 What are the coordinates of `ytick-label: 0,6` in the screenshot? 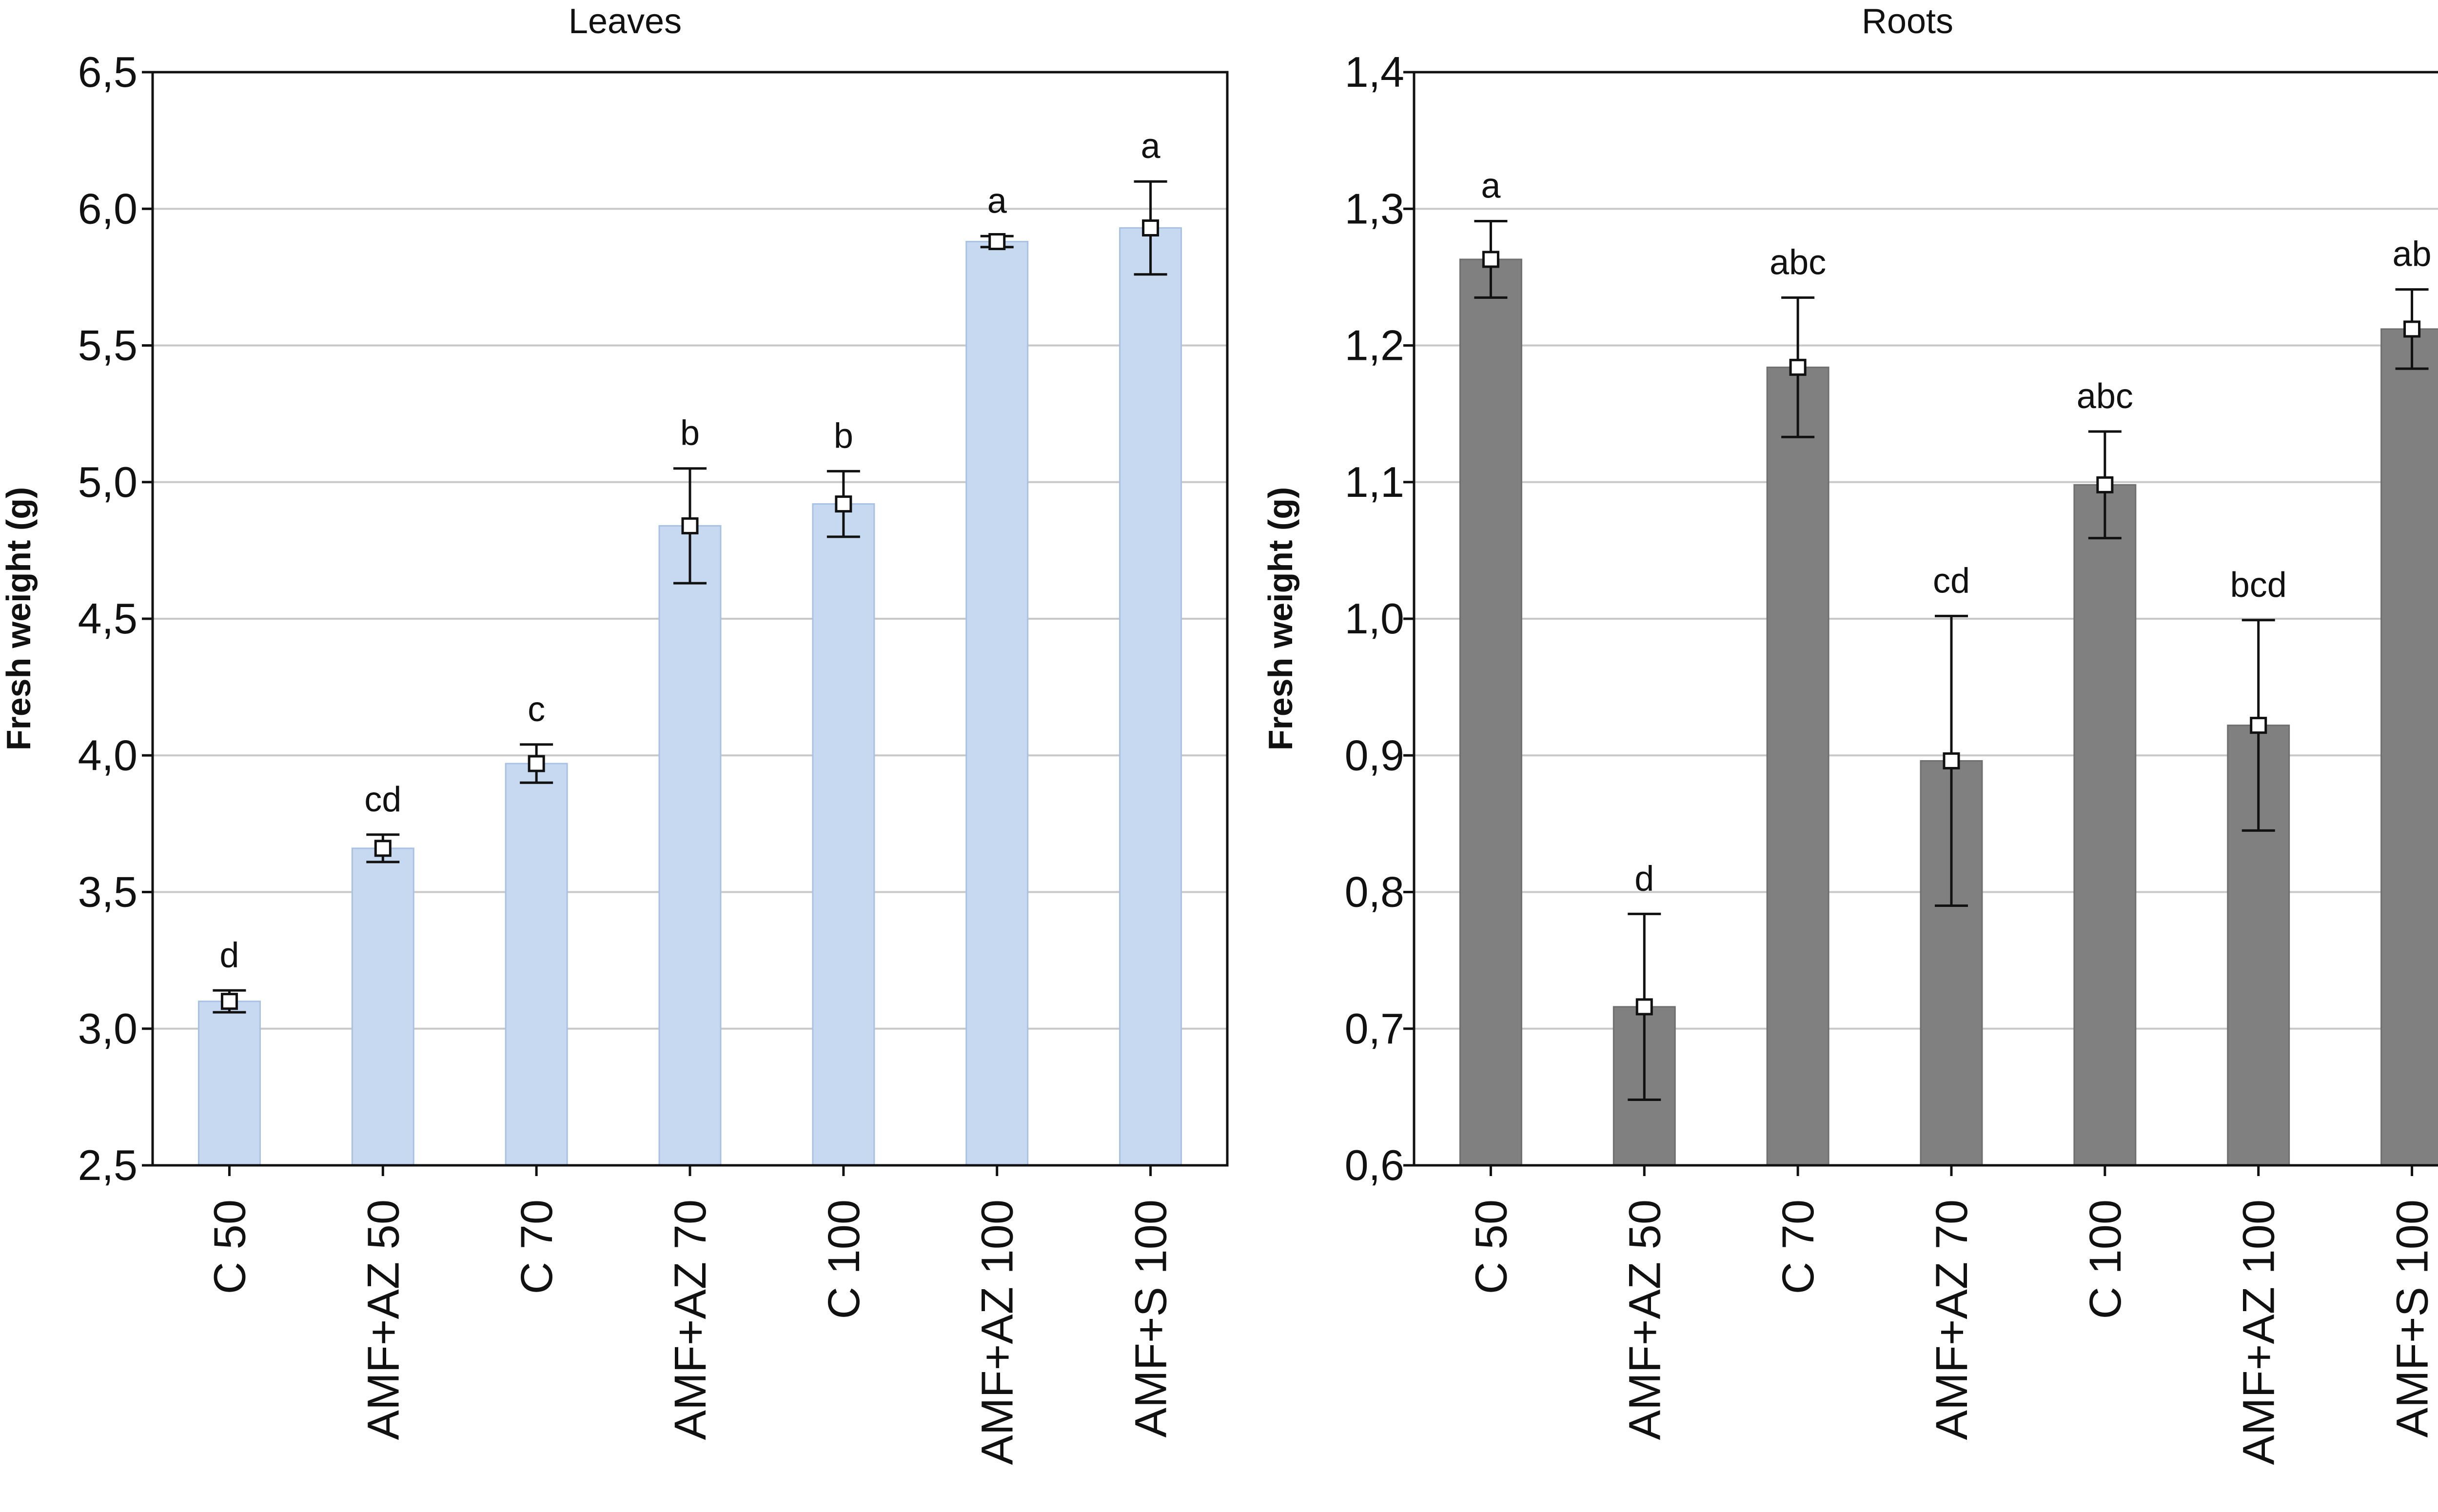 It's located at (1374, 1165).